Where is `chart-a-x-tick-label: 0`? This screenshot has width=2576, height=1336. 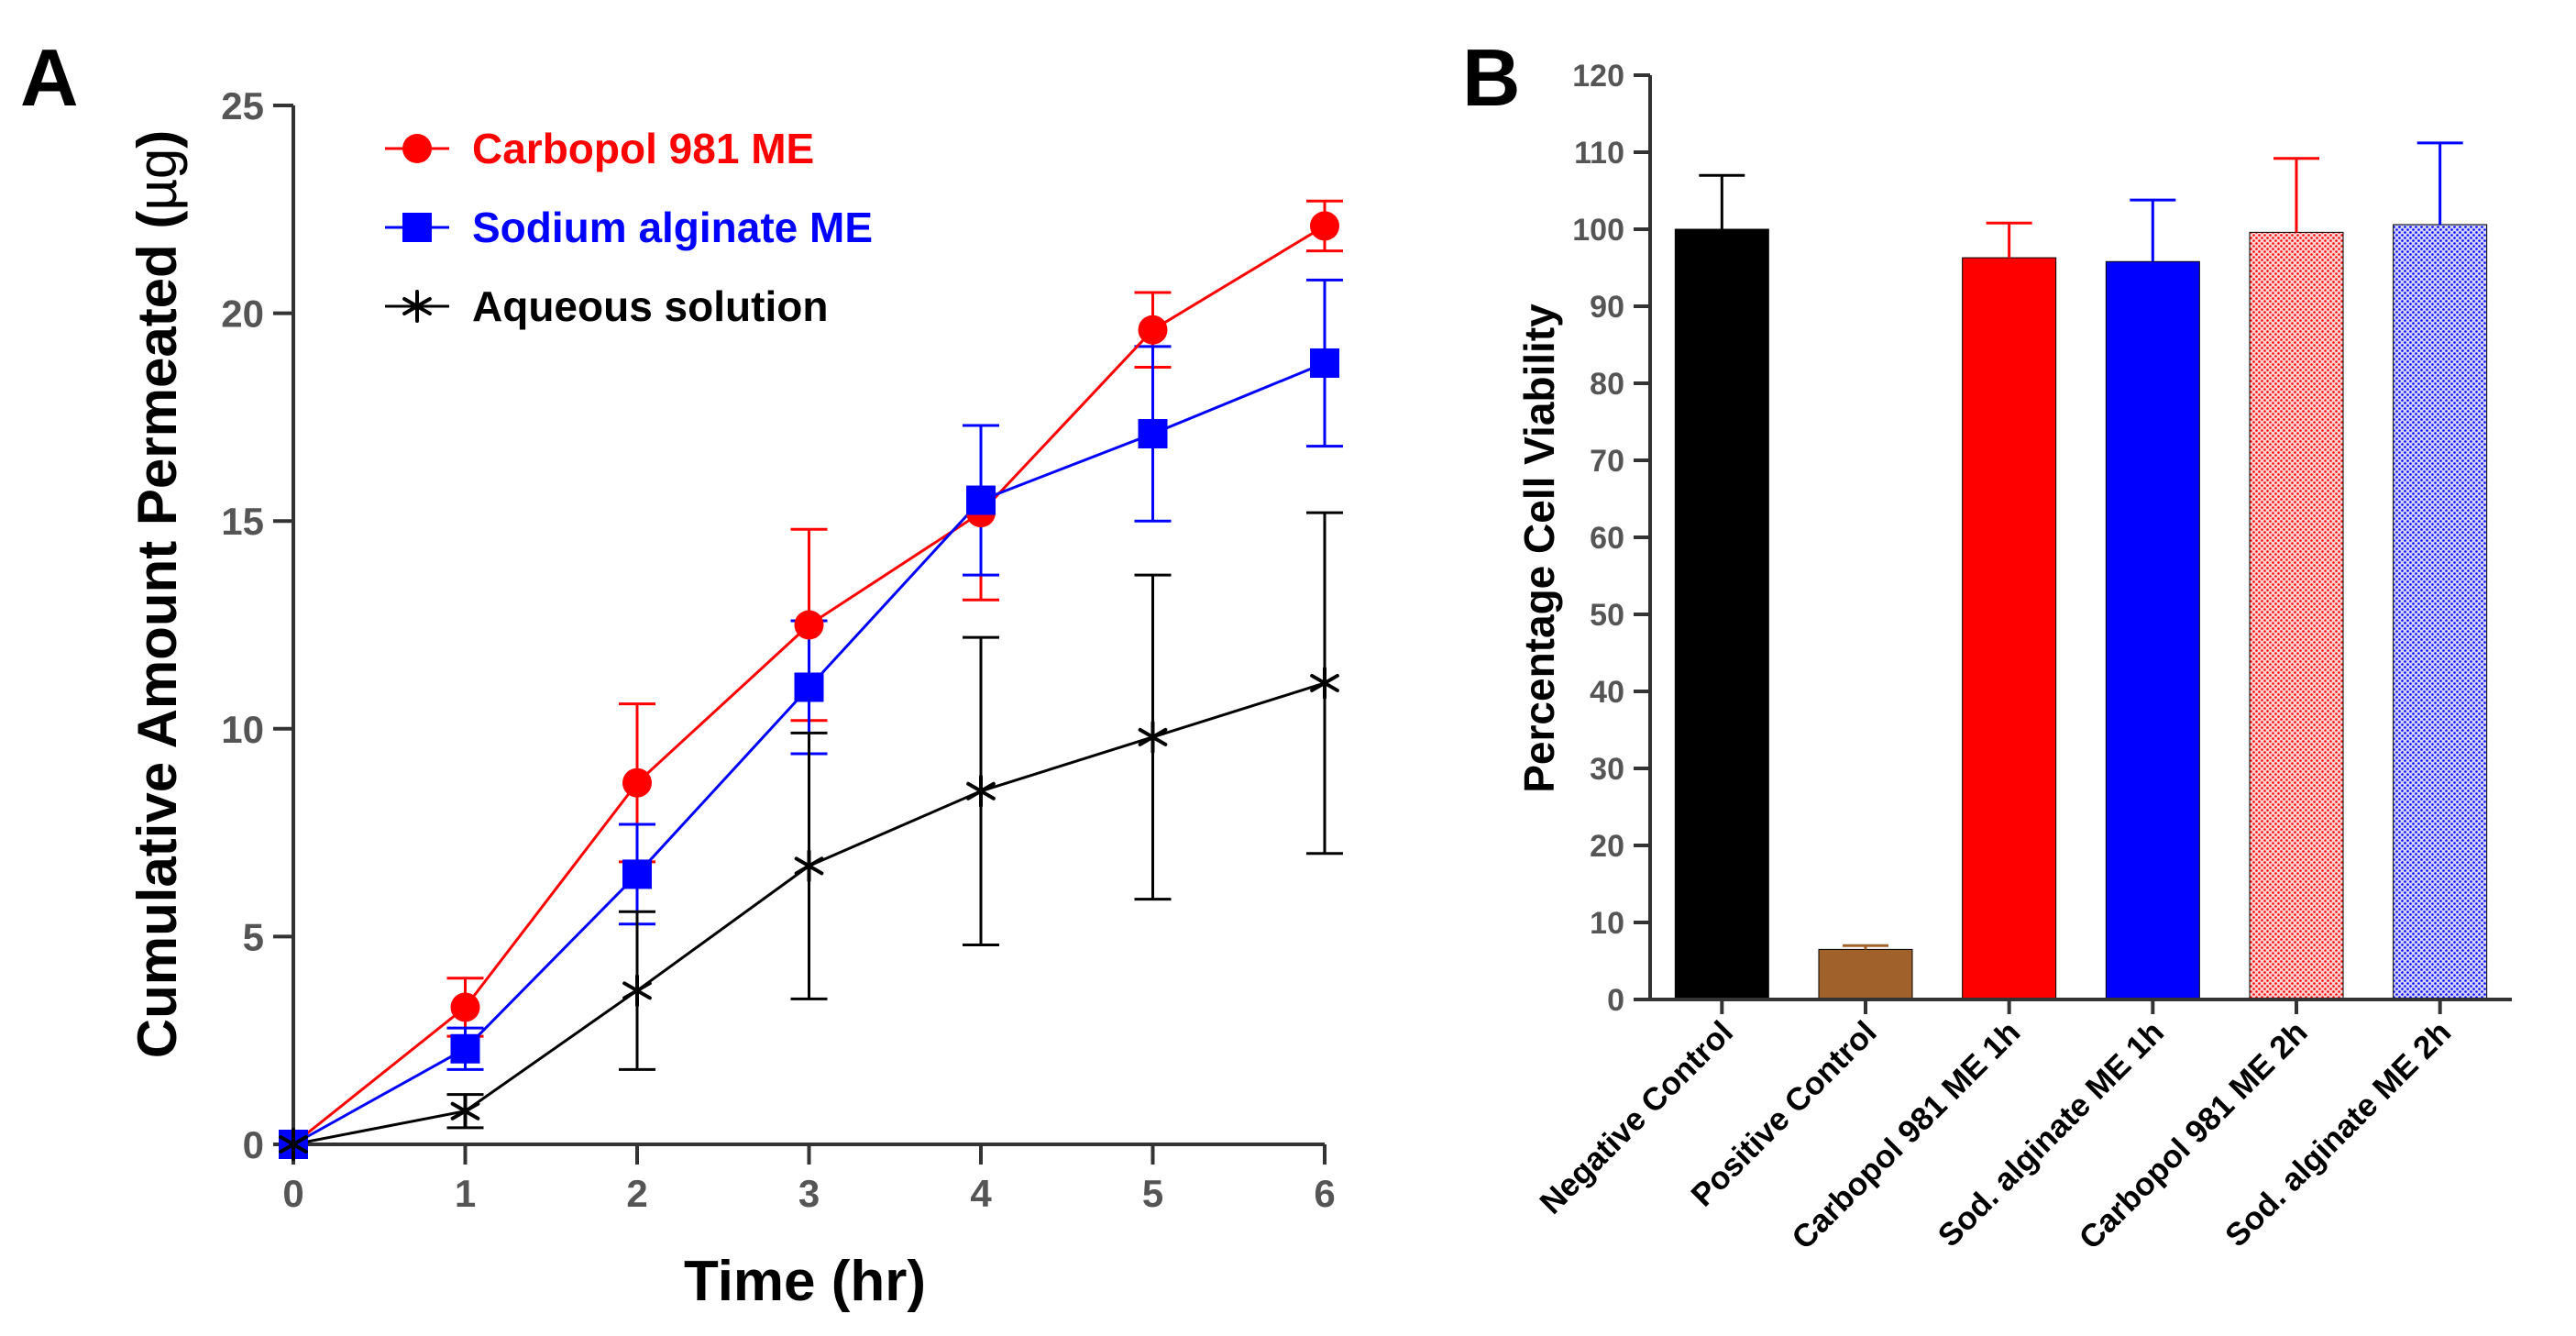 chart-a-x-tick-label: 0 is located at coordinates (292, 1193).